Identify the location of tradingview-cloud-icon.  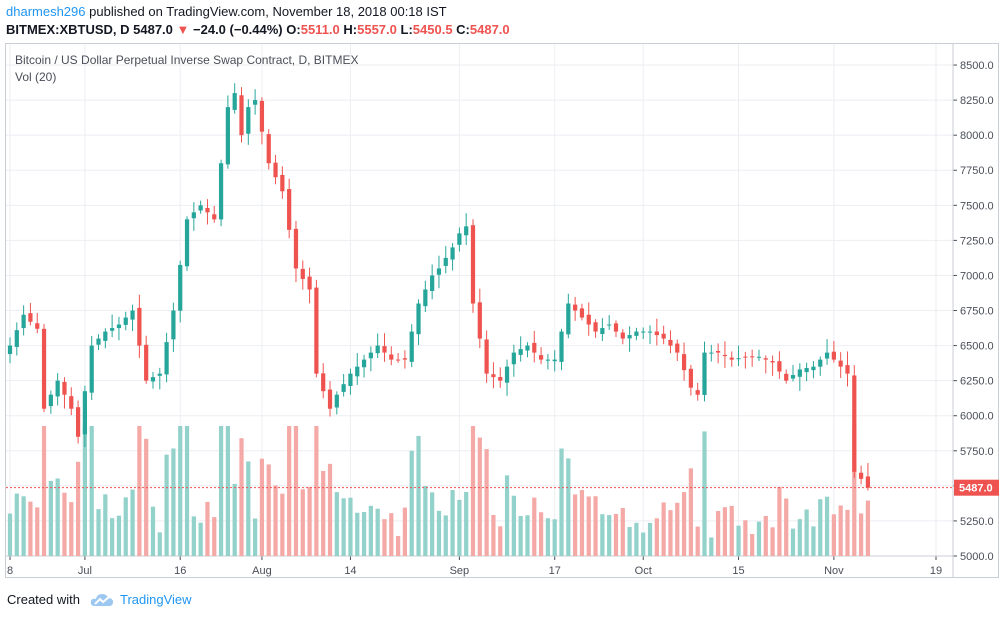
(101, 599).